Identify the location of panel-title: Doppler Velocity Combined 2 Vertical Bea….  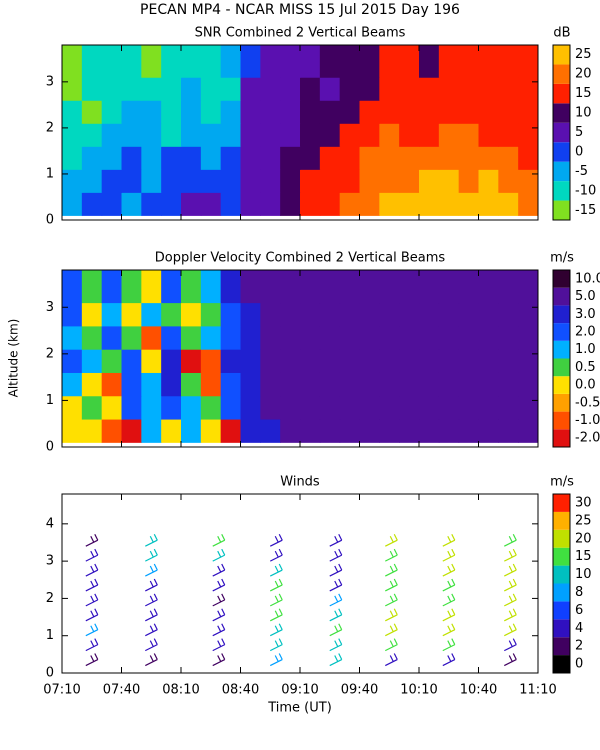
(300, 258).